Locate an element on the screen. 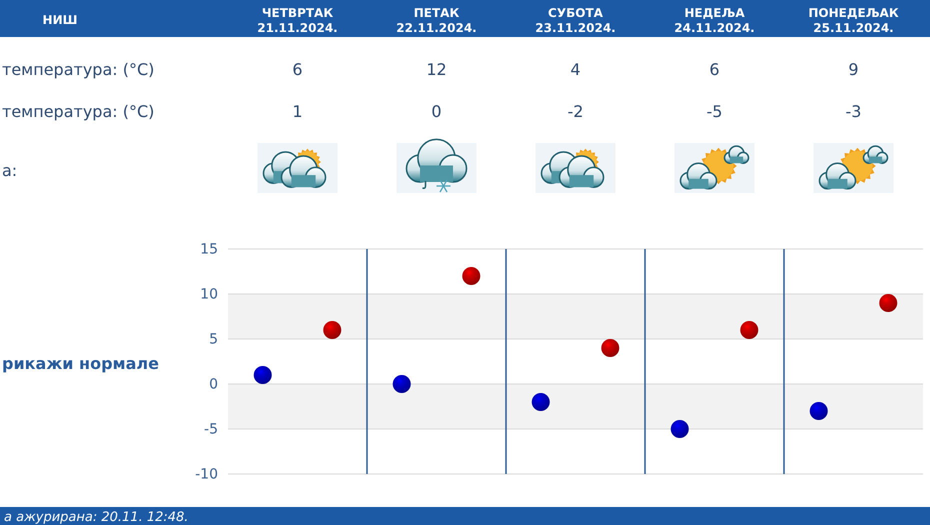  text: рикажи нормале is located at coordinates (81, 363).